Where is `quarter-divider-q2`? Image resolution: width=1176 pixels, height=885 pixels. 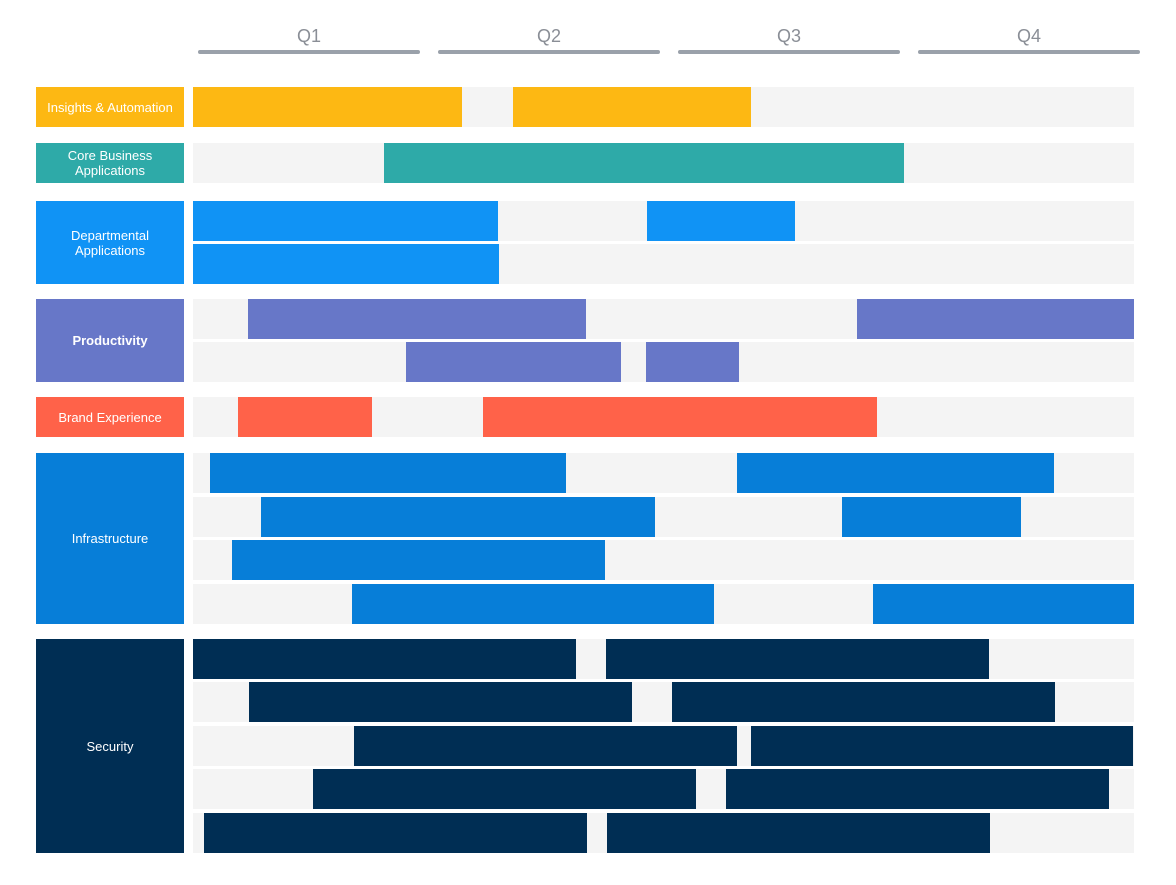
quarter-divider-q2 is located at coordinates (549, 52).